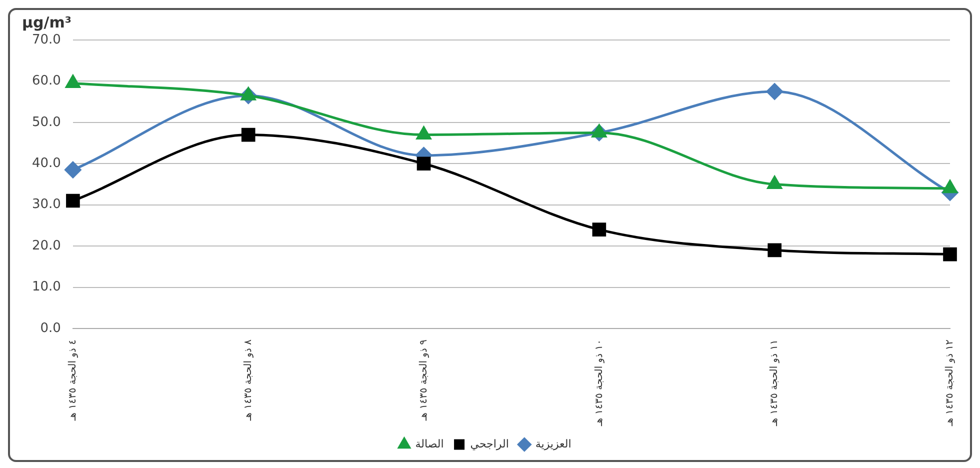 This screenshot has width=980, height=468. What do you see at coordinates (46, 122) in the screenshot?
I see `y-tick-label: 50.0` at bounding box center [46, 122].